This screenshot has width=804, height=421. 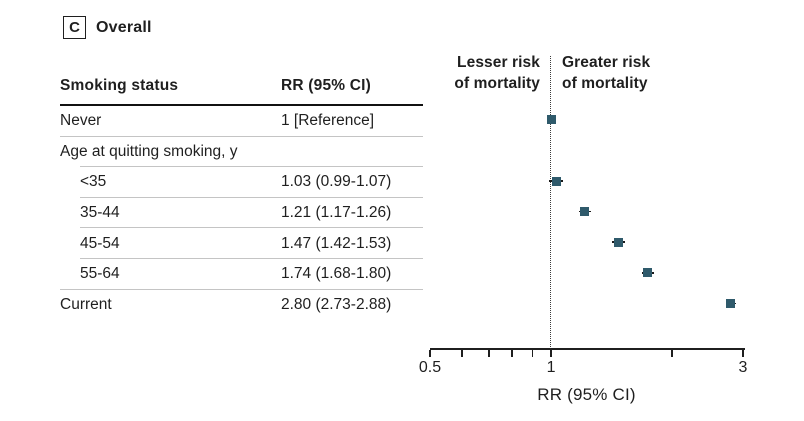 I want to click on row-label: Age at quitting smoking, y, so click(x=149, y=151).